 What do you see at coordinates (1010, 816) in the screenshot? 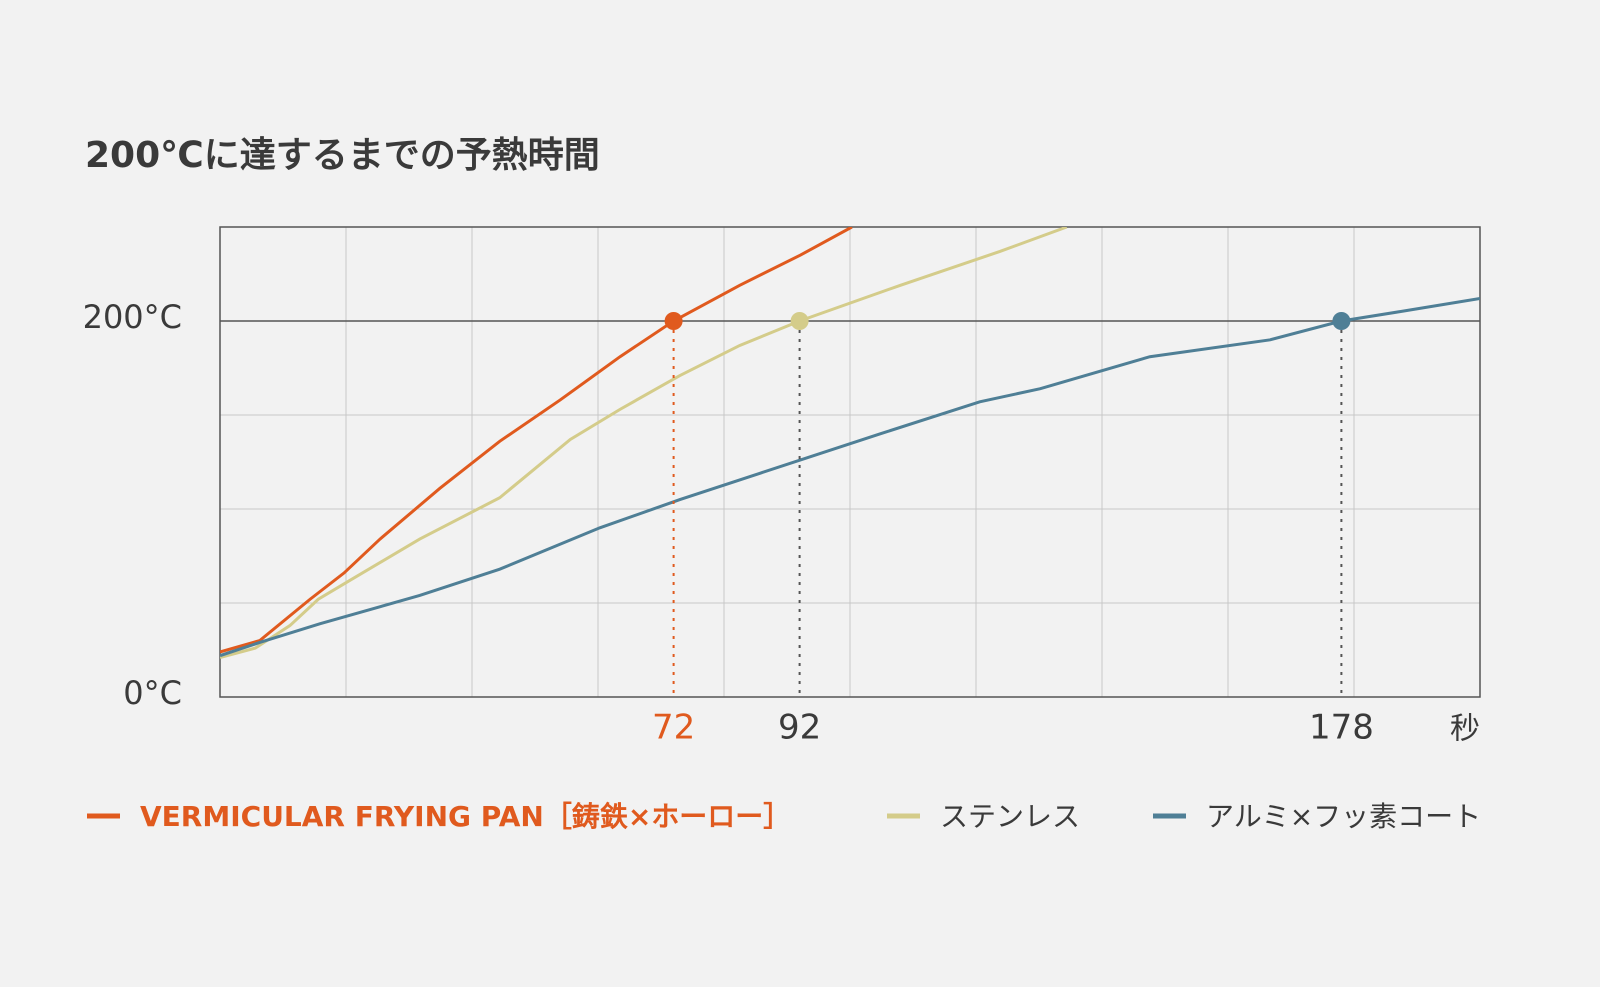
I see `legend-label: ステンレス` at bounding box center [1010, 816].